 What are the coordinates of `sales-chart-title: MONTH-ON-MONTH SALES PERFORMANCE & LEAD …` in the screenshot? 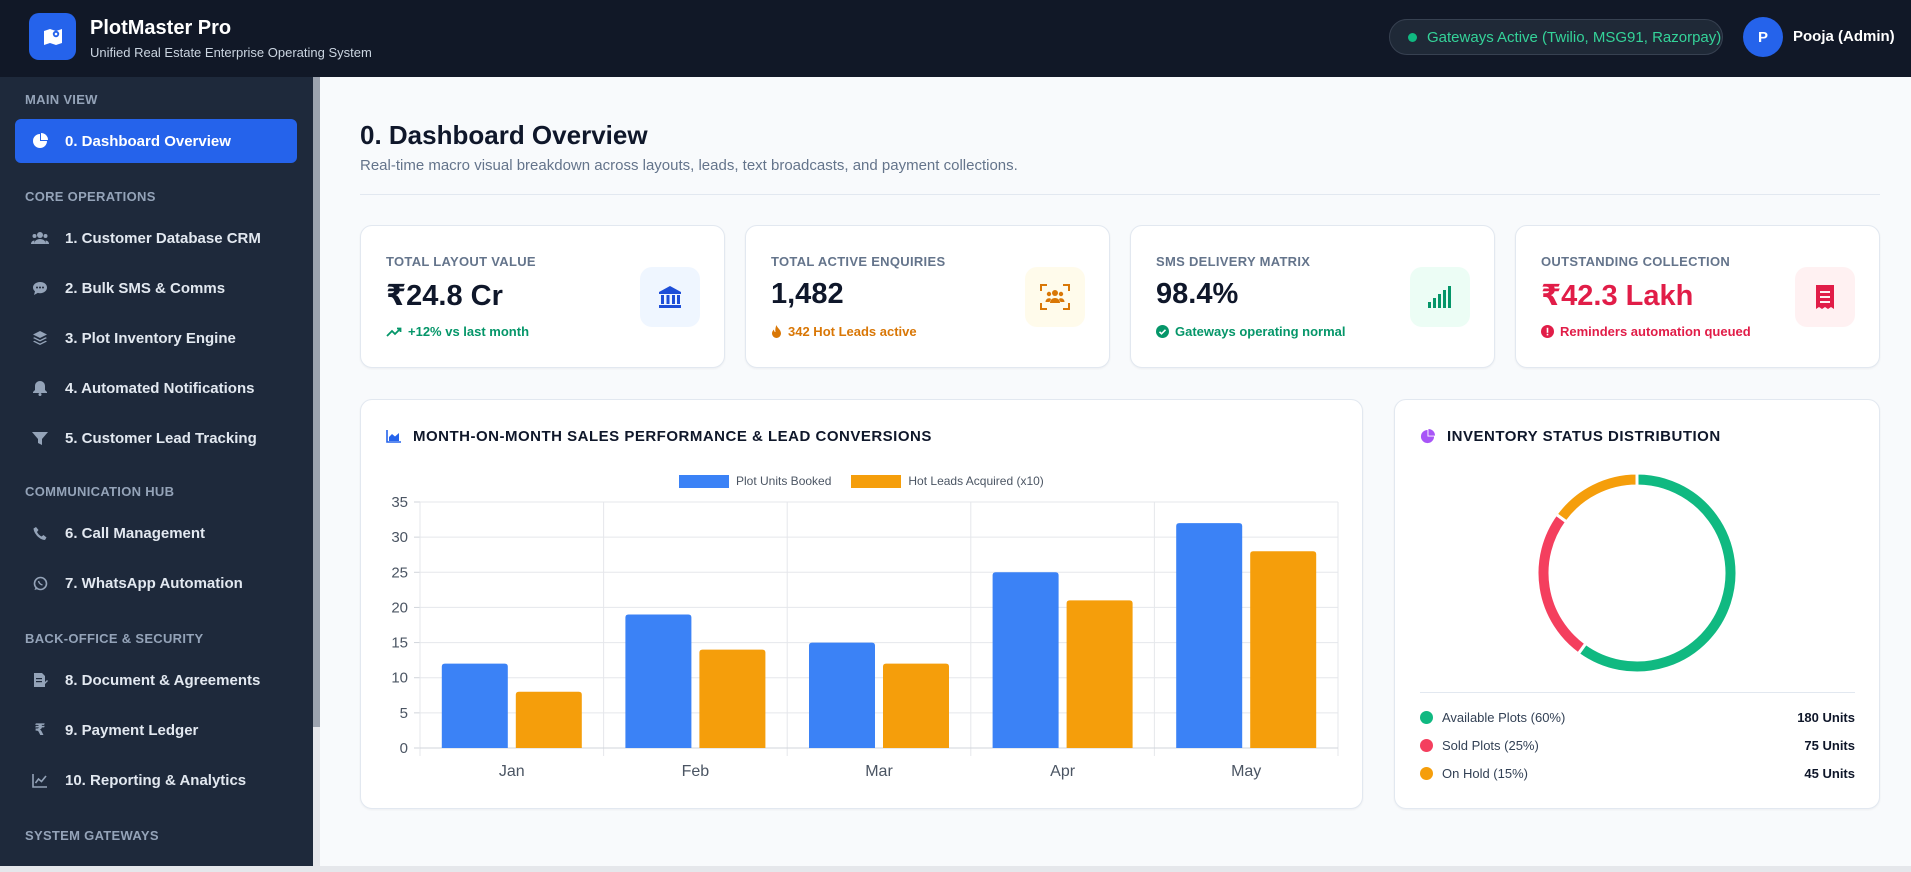 It's located at (672, 436).